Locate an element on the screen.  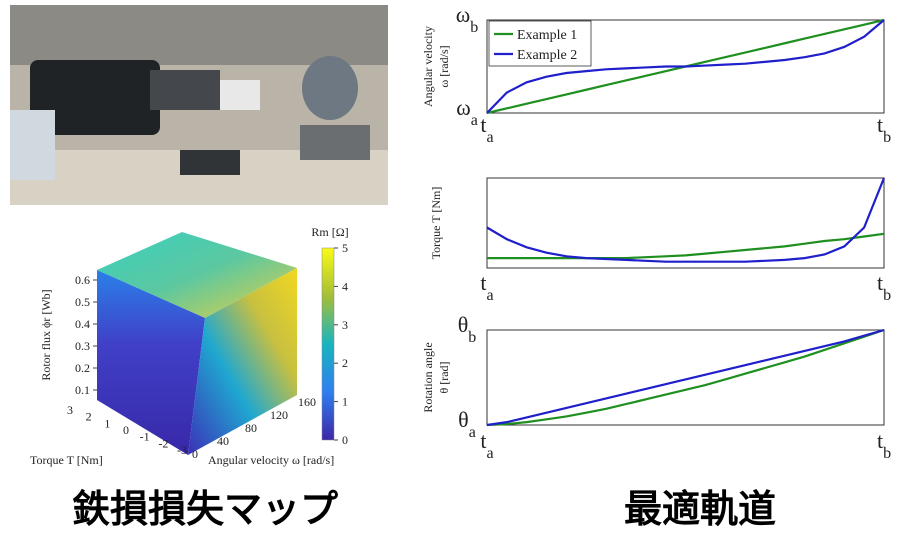
torque-tick-label: -1 is located at coordinates (145, 437).